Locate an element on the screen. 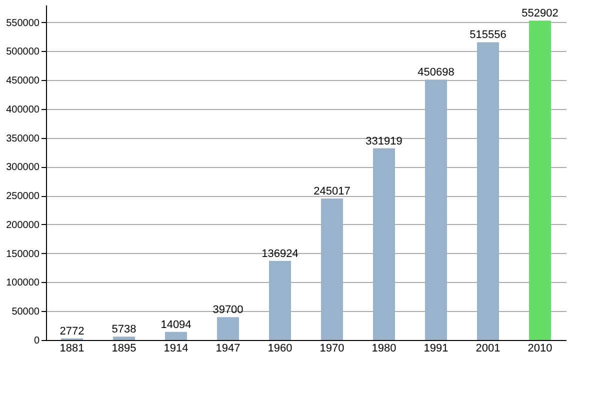 This screenshot has height=400, width=600. y-tick-label: 350000 is located at coordinates (23, 138).